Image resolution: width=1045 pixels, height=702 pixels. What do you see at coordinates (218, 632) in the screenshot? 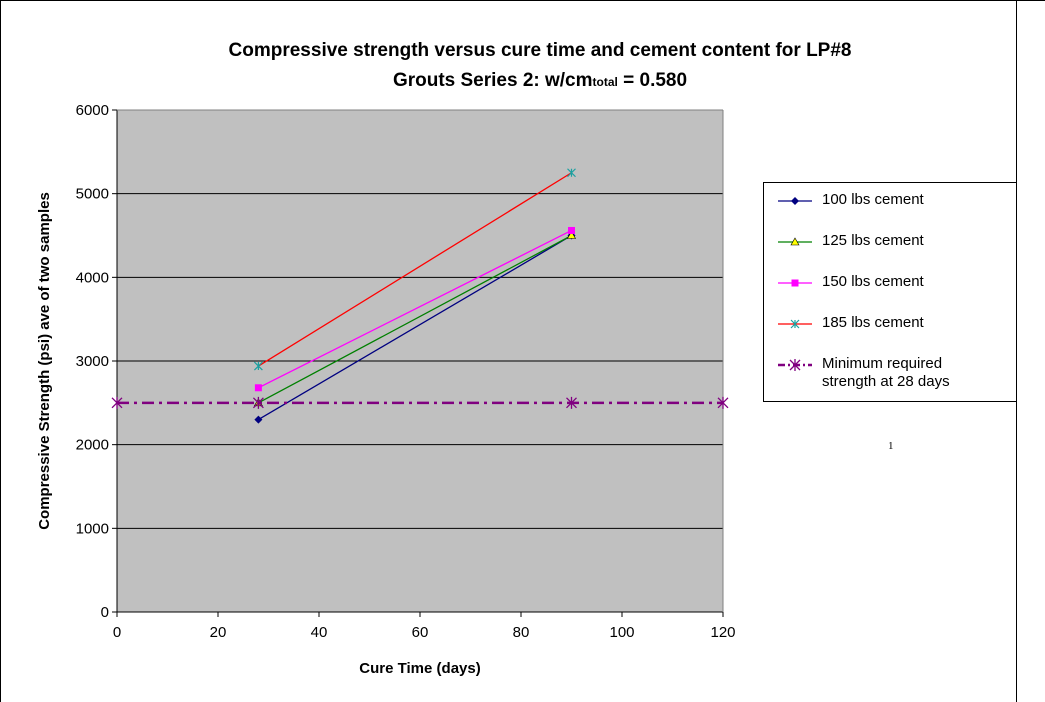
I see `x-tick-label-20: 20` at bounding box center [218, 632].